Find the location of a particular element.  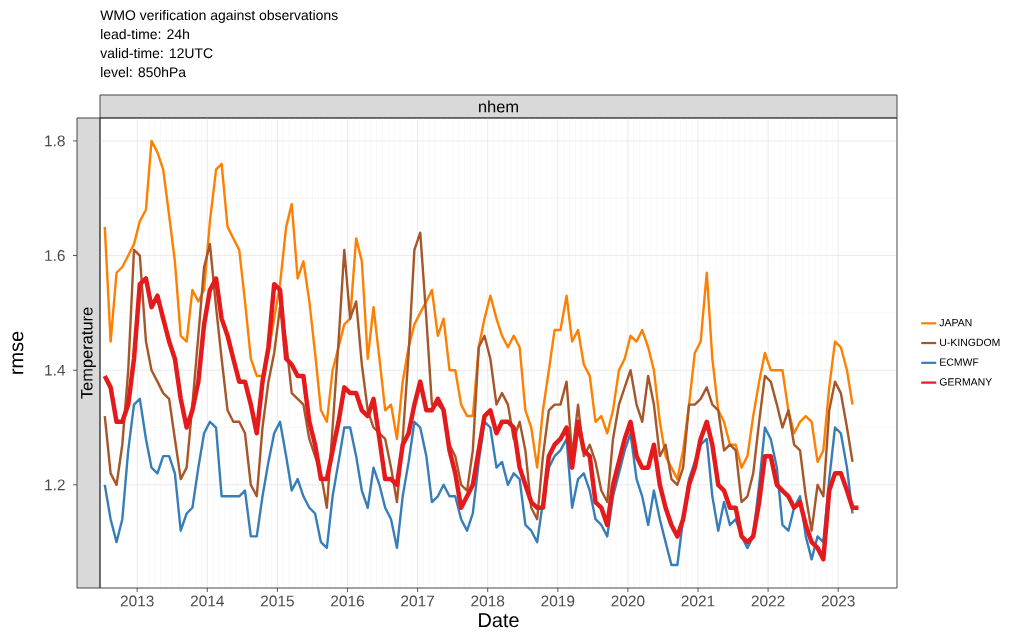

y-tick-label: 1.6 is located at coordinates (55, 256).